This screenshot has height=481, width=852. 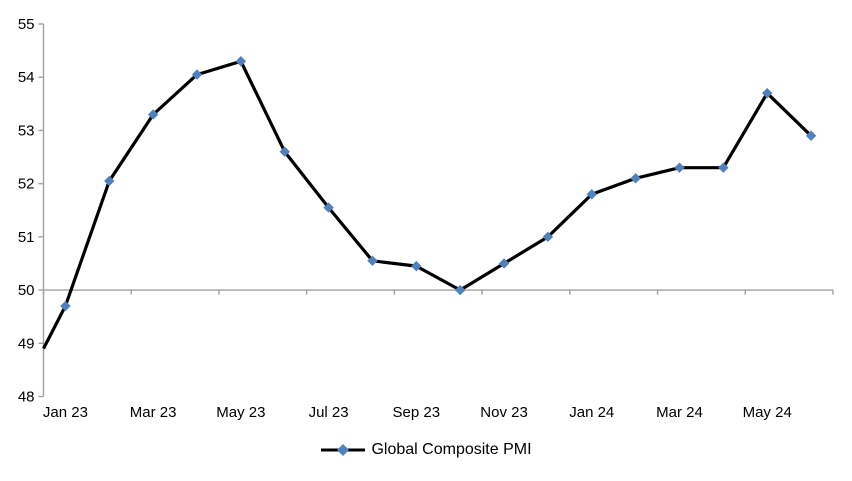 I want to click on legend-diamond-marker-icon, so click(x=343, y=450).